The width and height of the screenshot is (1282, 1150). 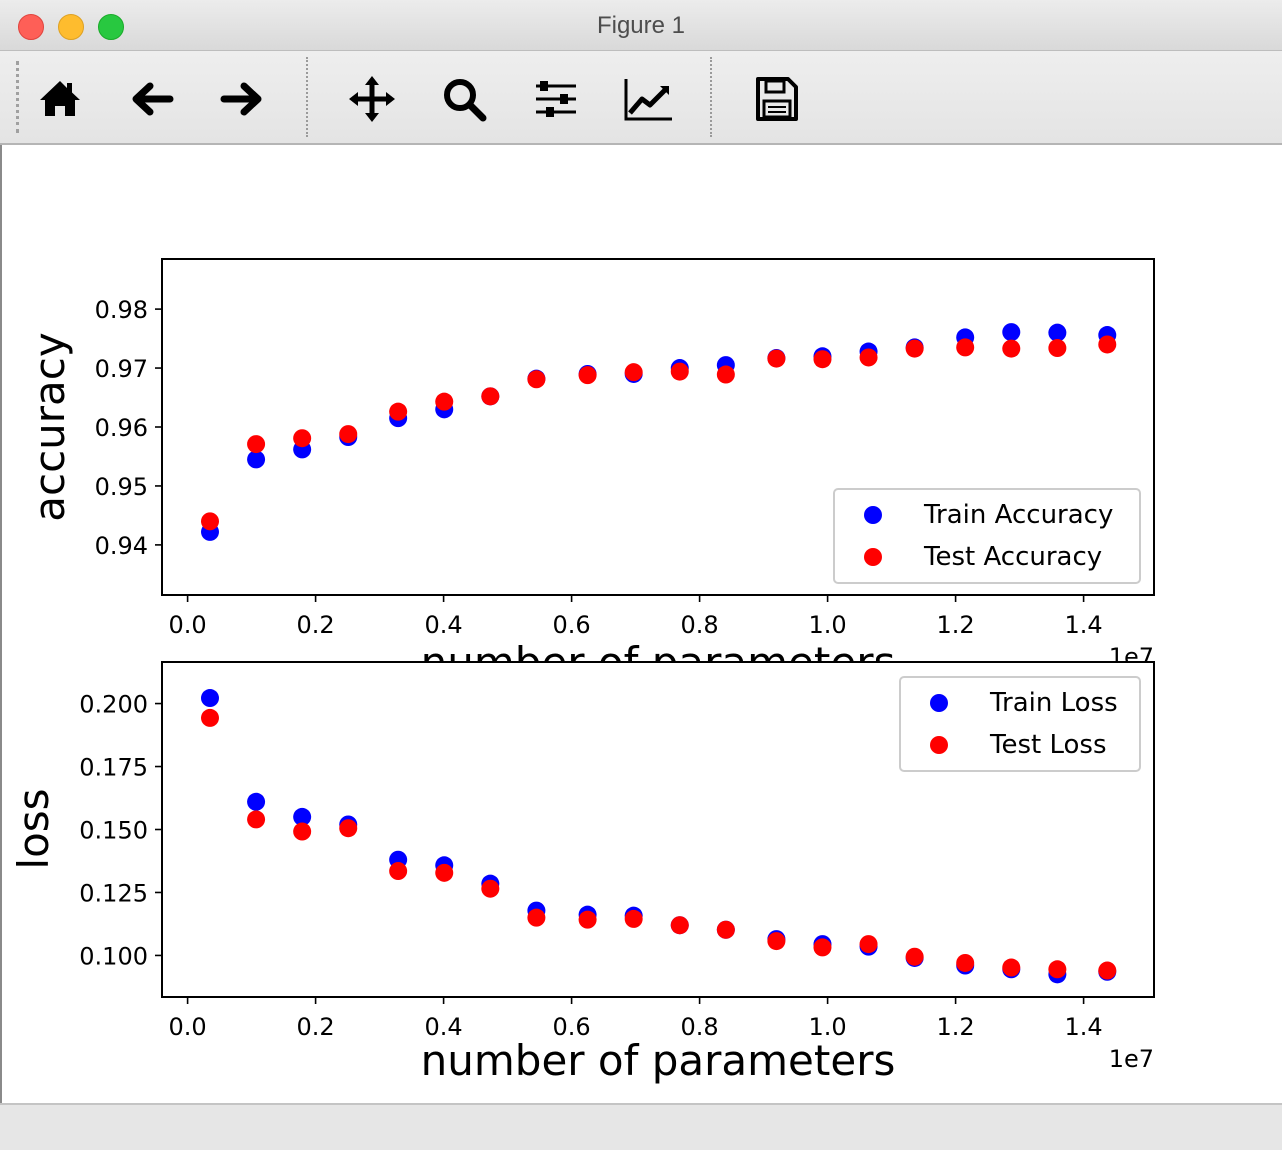 I want to click on pan-button, so click(x=372, y=99).